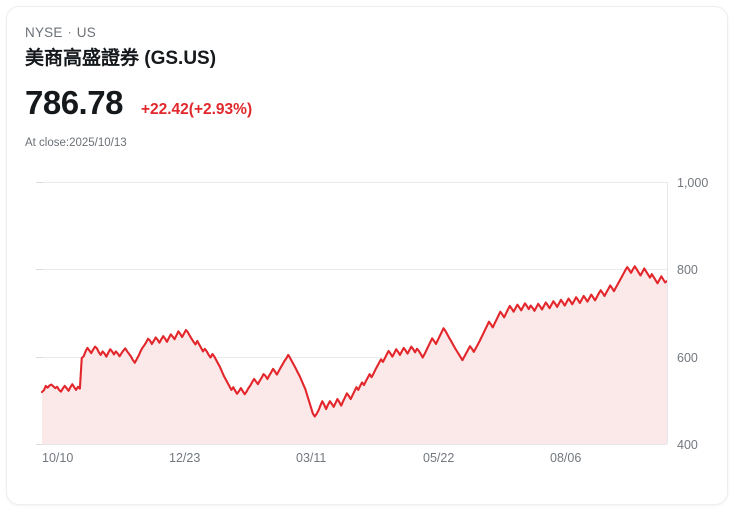 Image resolution: width=736 pixels, height=513 pixels. What do you see at coordinates (311, 458) in the screenshot?
I see `x-axis-tick-label: 03/11` at bounding box center [311, 458].